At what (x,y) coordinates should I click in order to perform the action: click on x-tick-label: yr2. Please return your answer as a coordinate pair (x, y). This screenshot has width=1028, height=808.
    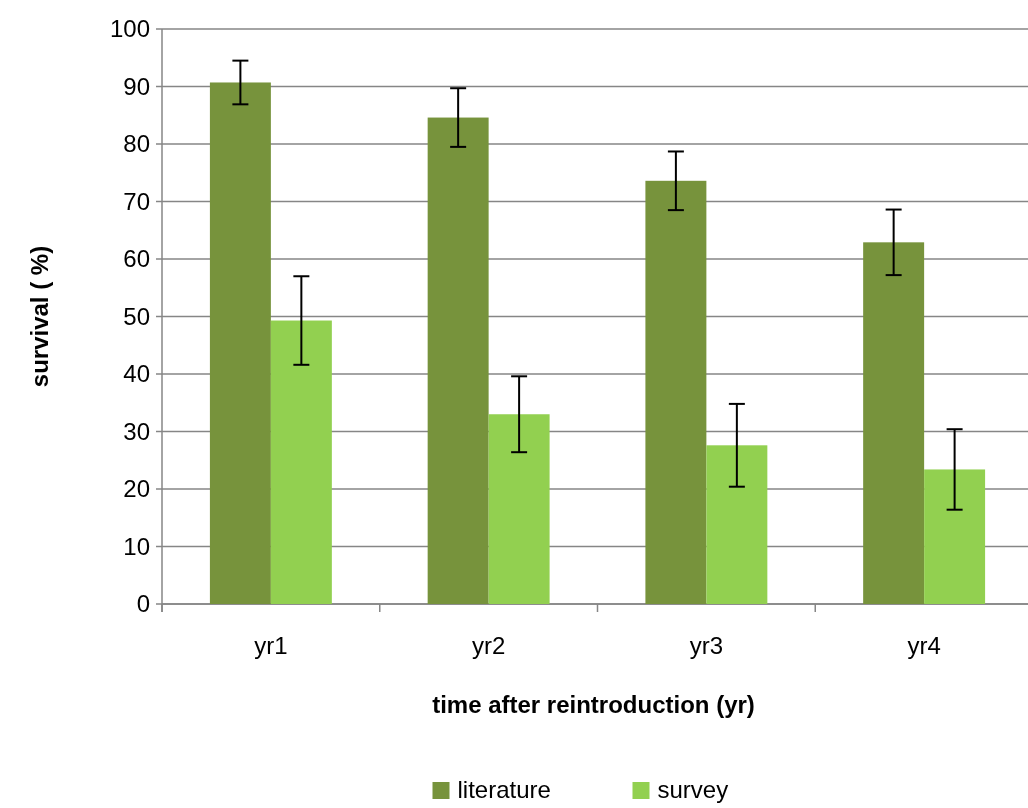
    Looking at the image, I should click on (488, 645).